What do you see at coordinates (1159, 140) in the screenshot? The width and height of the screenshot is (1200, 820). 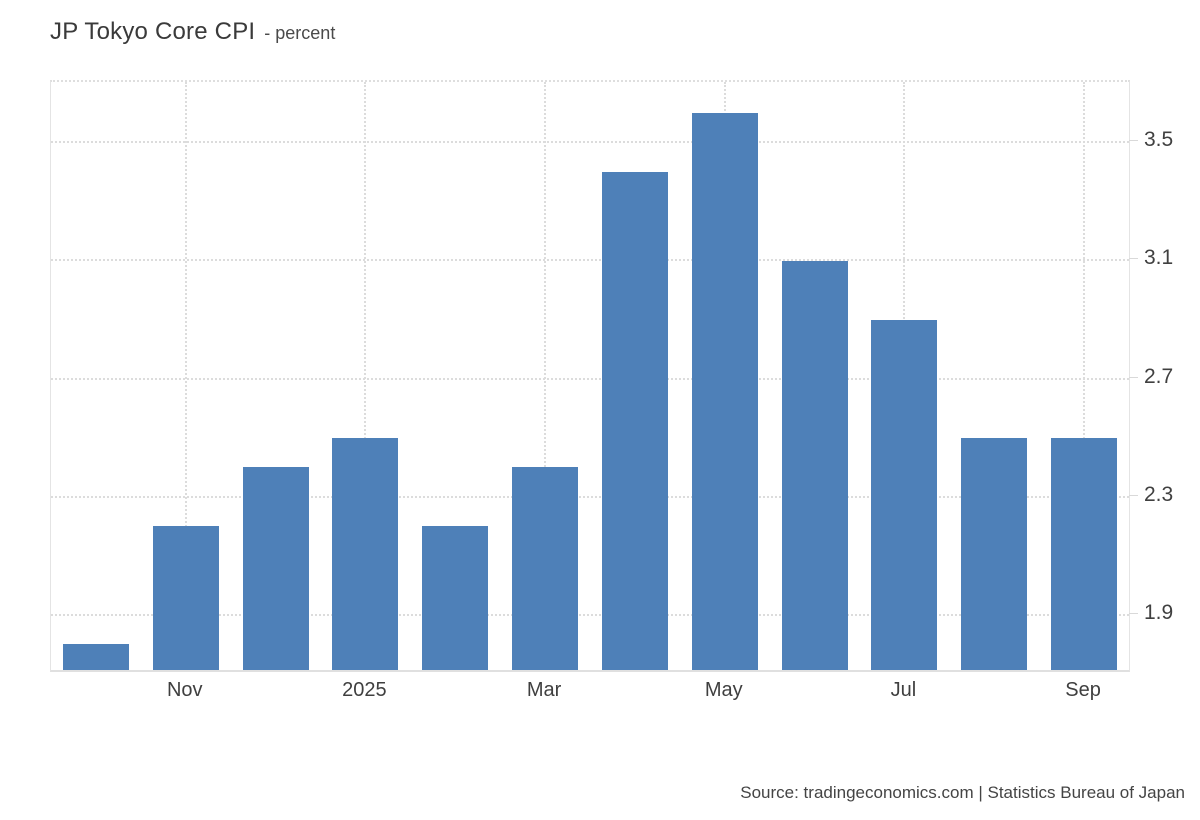 I see `y-axis-tick-label: 3.5` at bounding box center [1159, 140].